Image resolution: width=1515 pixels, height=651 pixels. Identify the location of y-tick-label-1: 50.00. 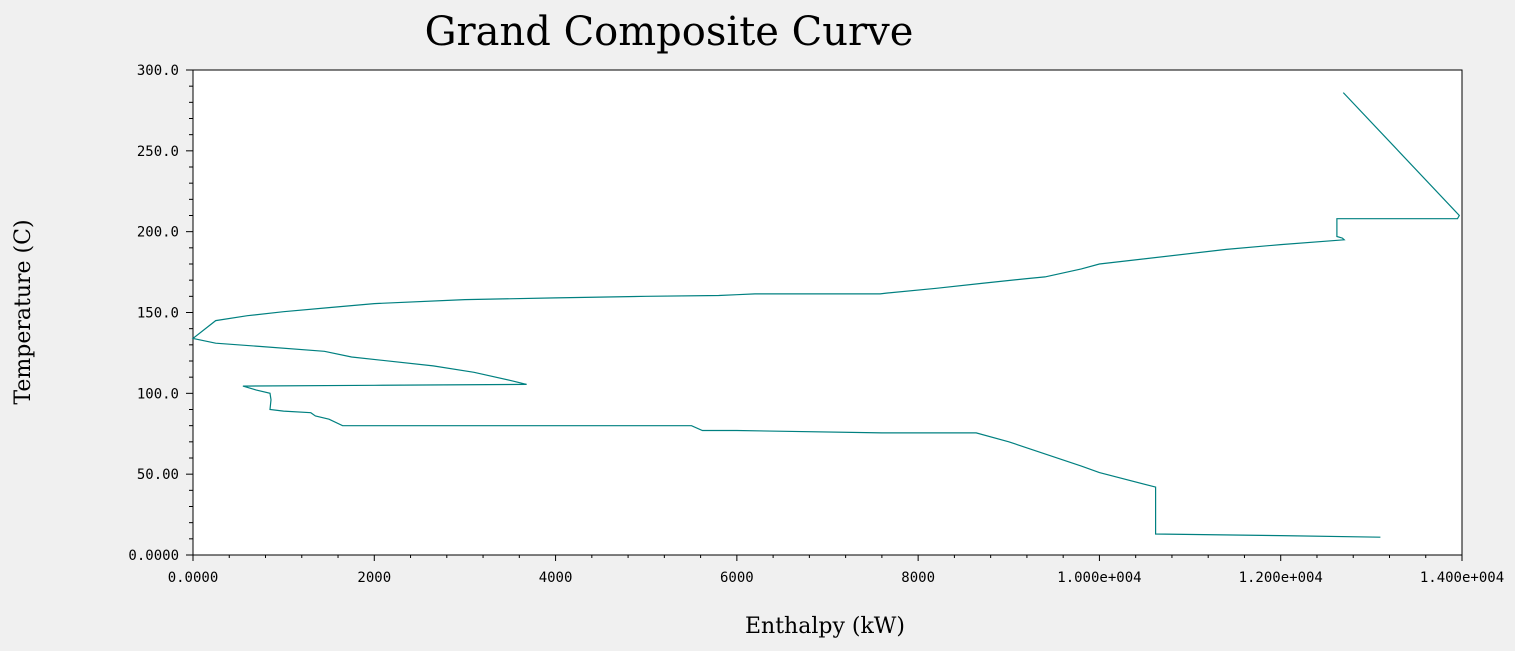
(158, 475).